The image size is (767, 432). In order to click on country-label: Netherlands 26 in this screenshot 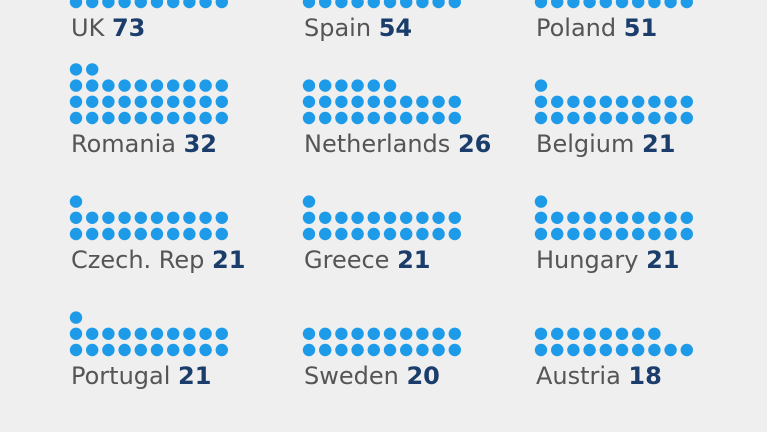, I will do `click(397, 144)`.